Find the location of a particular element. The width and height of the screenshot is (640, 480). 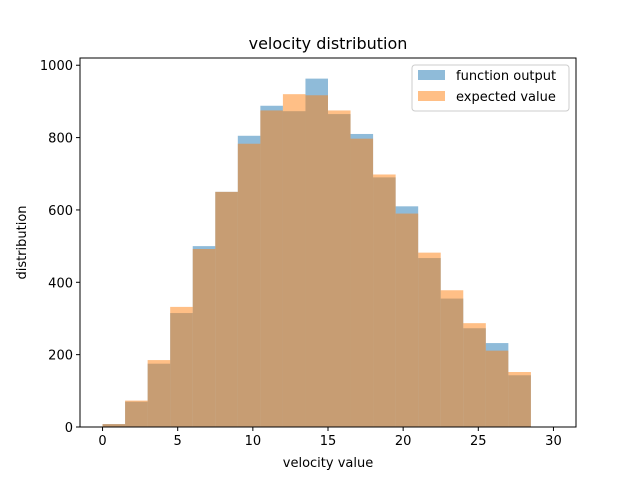

y-tick-label: 1000 is located at coordinates (56, 66).